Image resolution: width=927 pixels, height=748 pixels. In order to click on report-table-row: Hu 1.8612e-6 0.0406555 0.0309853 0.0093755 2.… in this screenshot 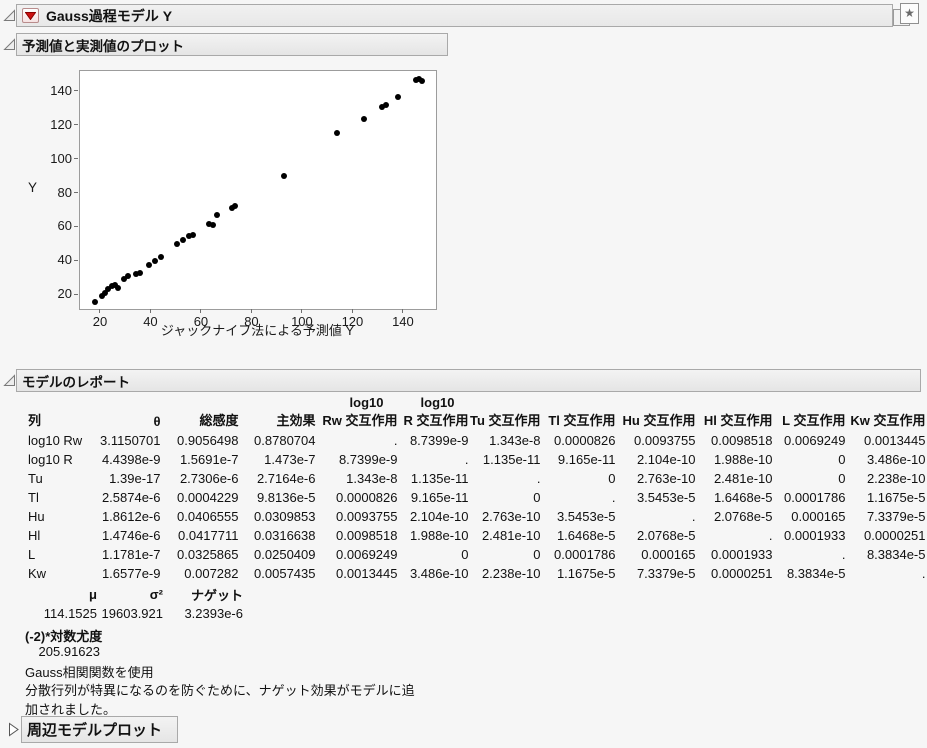, I will do `click(475, 514)`.